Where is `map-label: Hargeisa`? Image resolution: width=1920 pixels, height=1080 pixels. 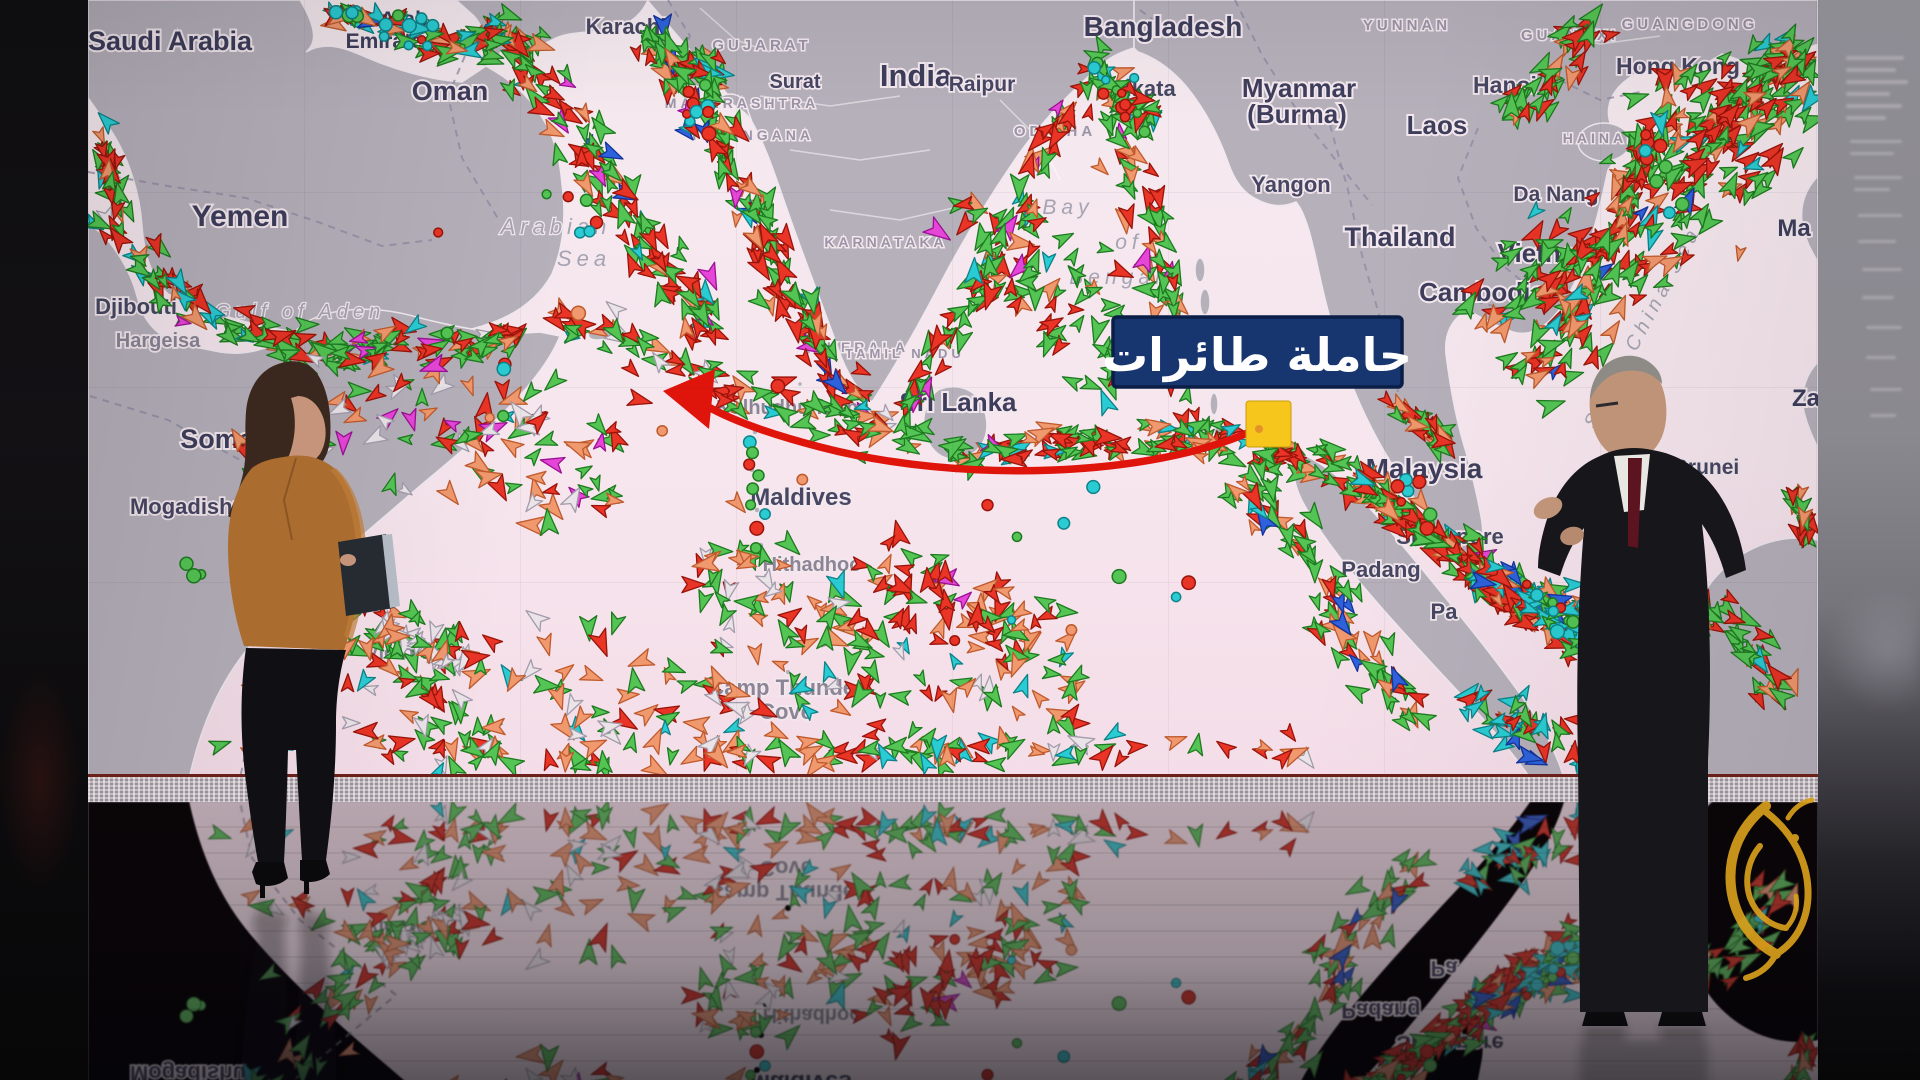 map-label: Hargeisa is located at coordinates (158, 341).